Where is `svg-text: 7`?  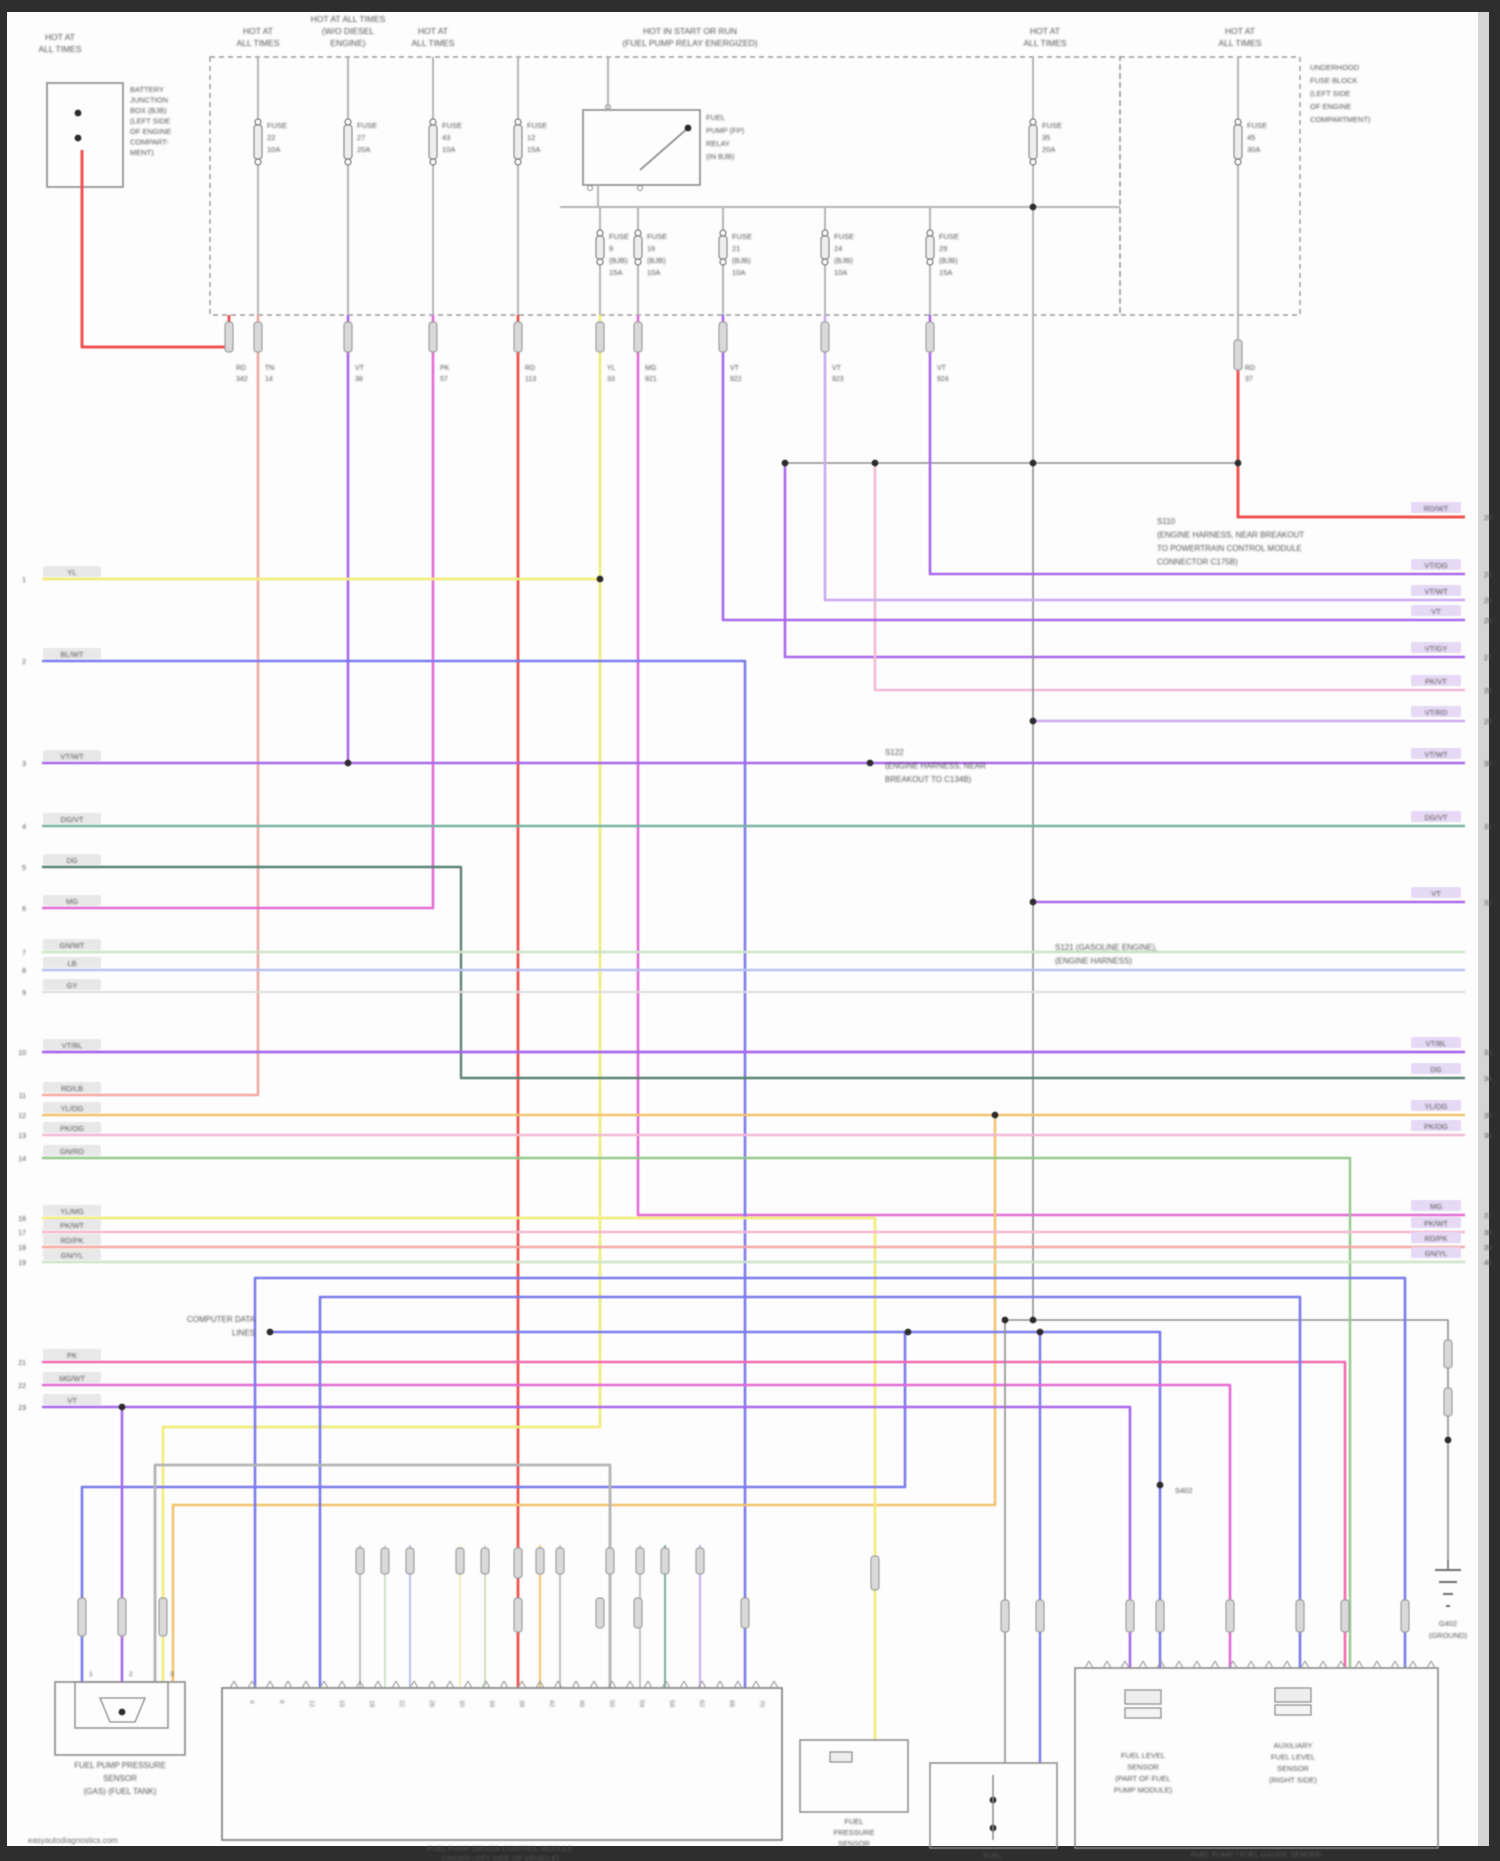 svg-text: 7 is located at coordinates (24, 953).